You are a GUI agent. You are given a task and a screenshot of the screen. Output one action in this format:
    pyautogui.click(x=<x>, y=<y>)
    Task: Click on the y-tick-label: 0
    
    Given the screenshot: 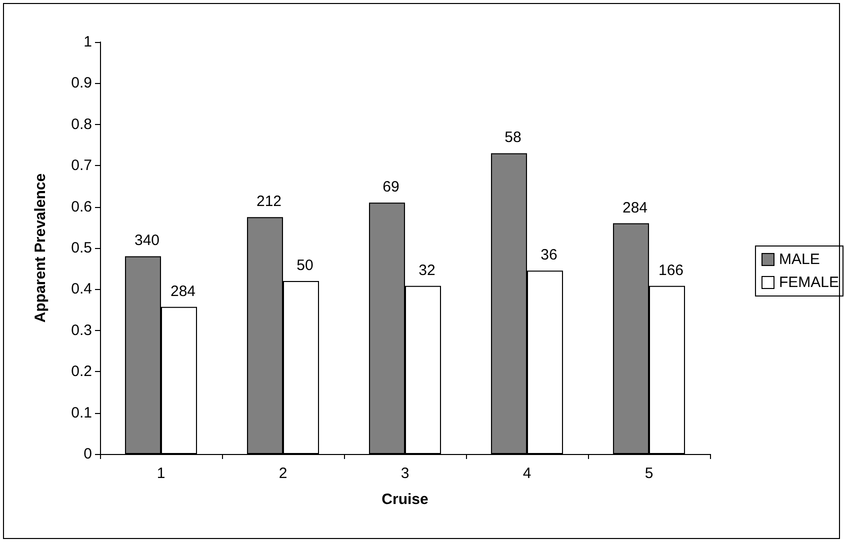 What is the action you would take?
    pyautogui.click(x=88, y=454)
    